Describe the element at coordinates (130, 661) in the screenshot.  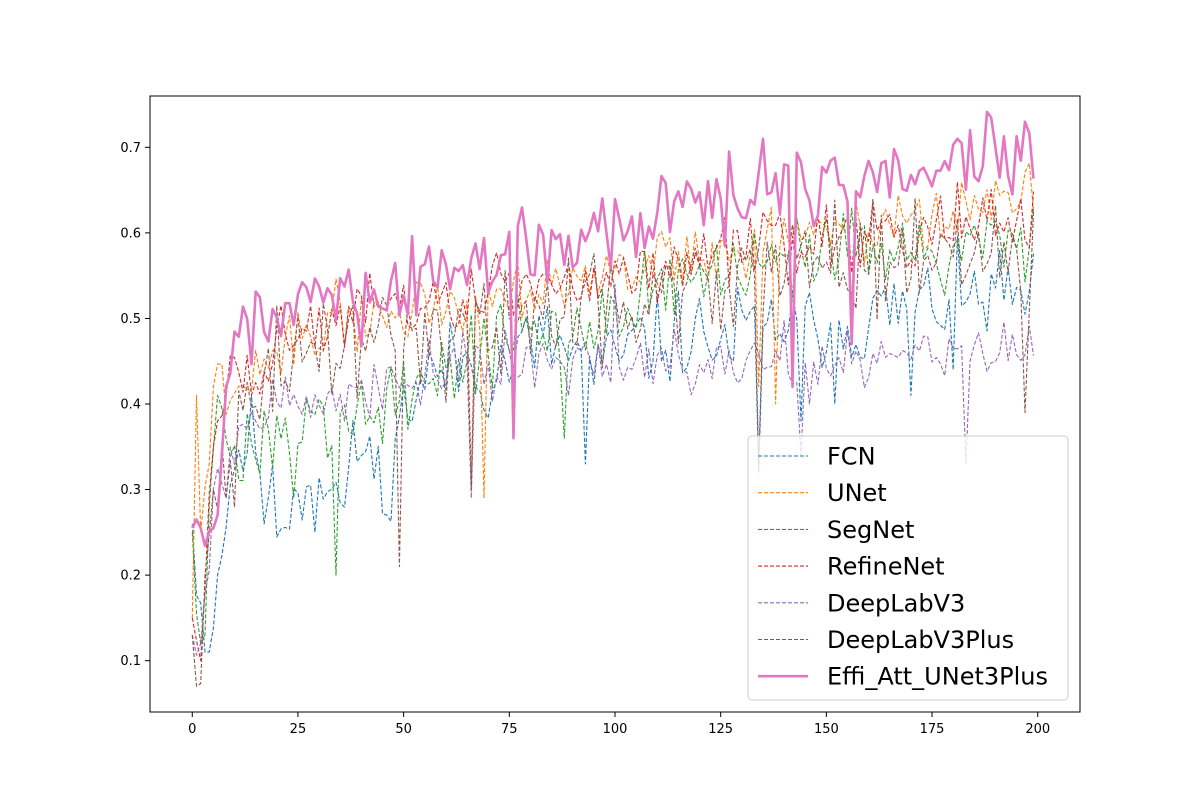
I see `y-tick-label: 0.1` at that location.